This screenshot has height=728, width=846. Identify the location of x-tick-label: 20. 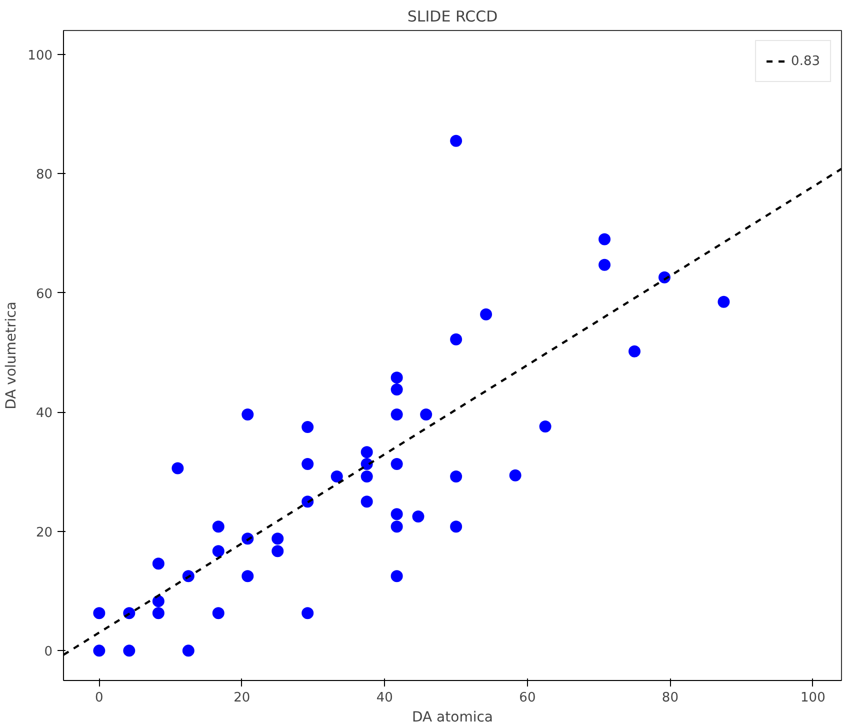
(242, 698).